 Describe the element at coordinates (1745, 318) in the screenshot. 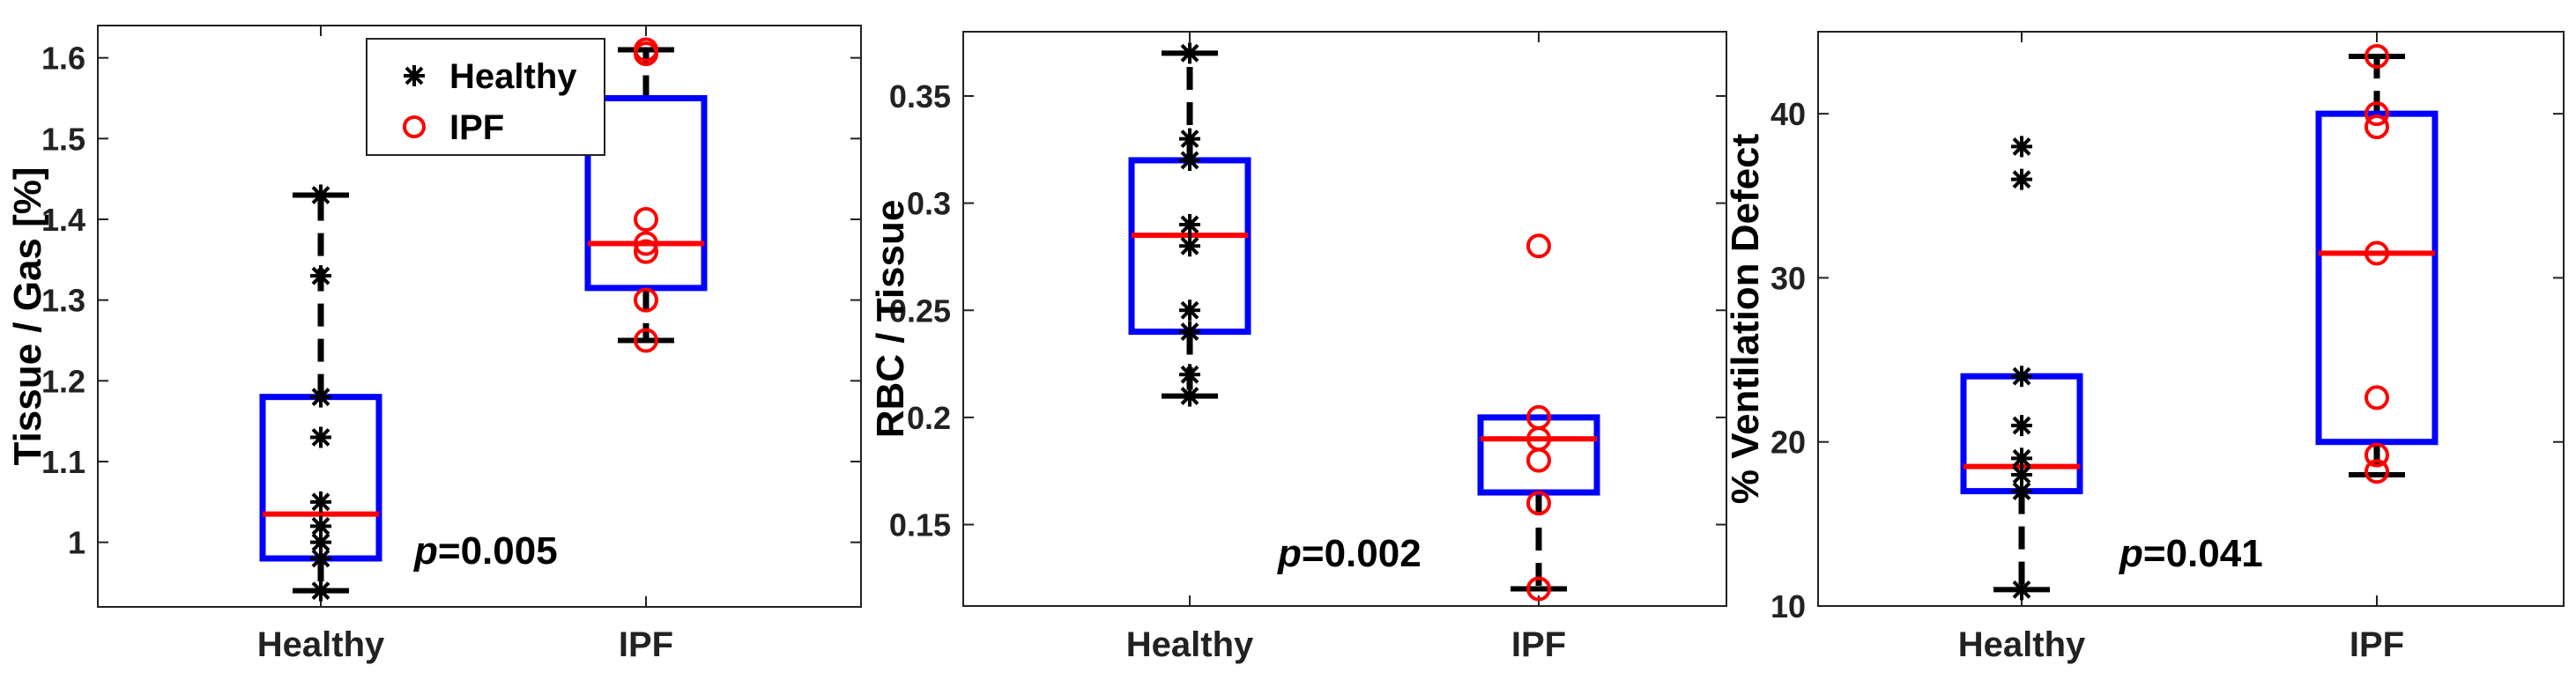

I see `y-axis-label: % Ventilation Defect` at that location.